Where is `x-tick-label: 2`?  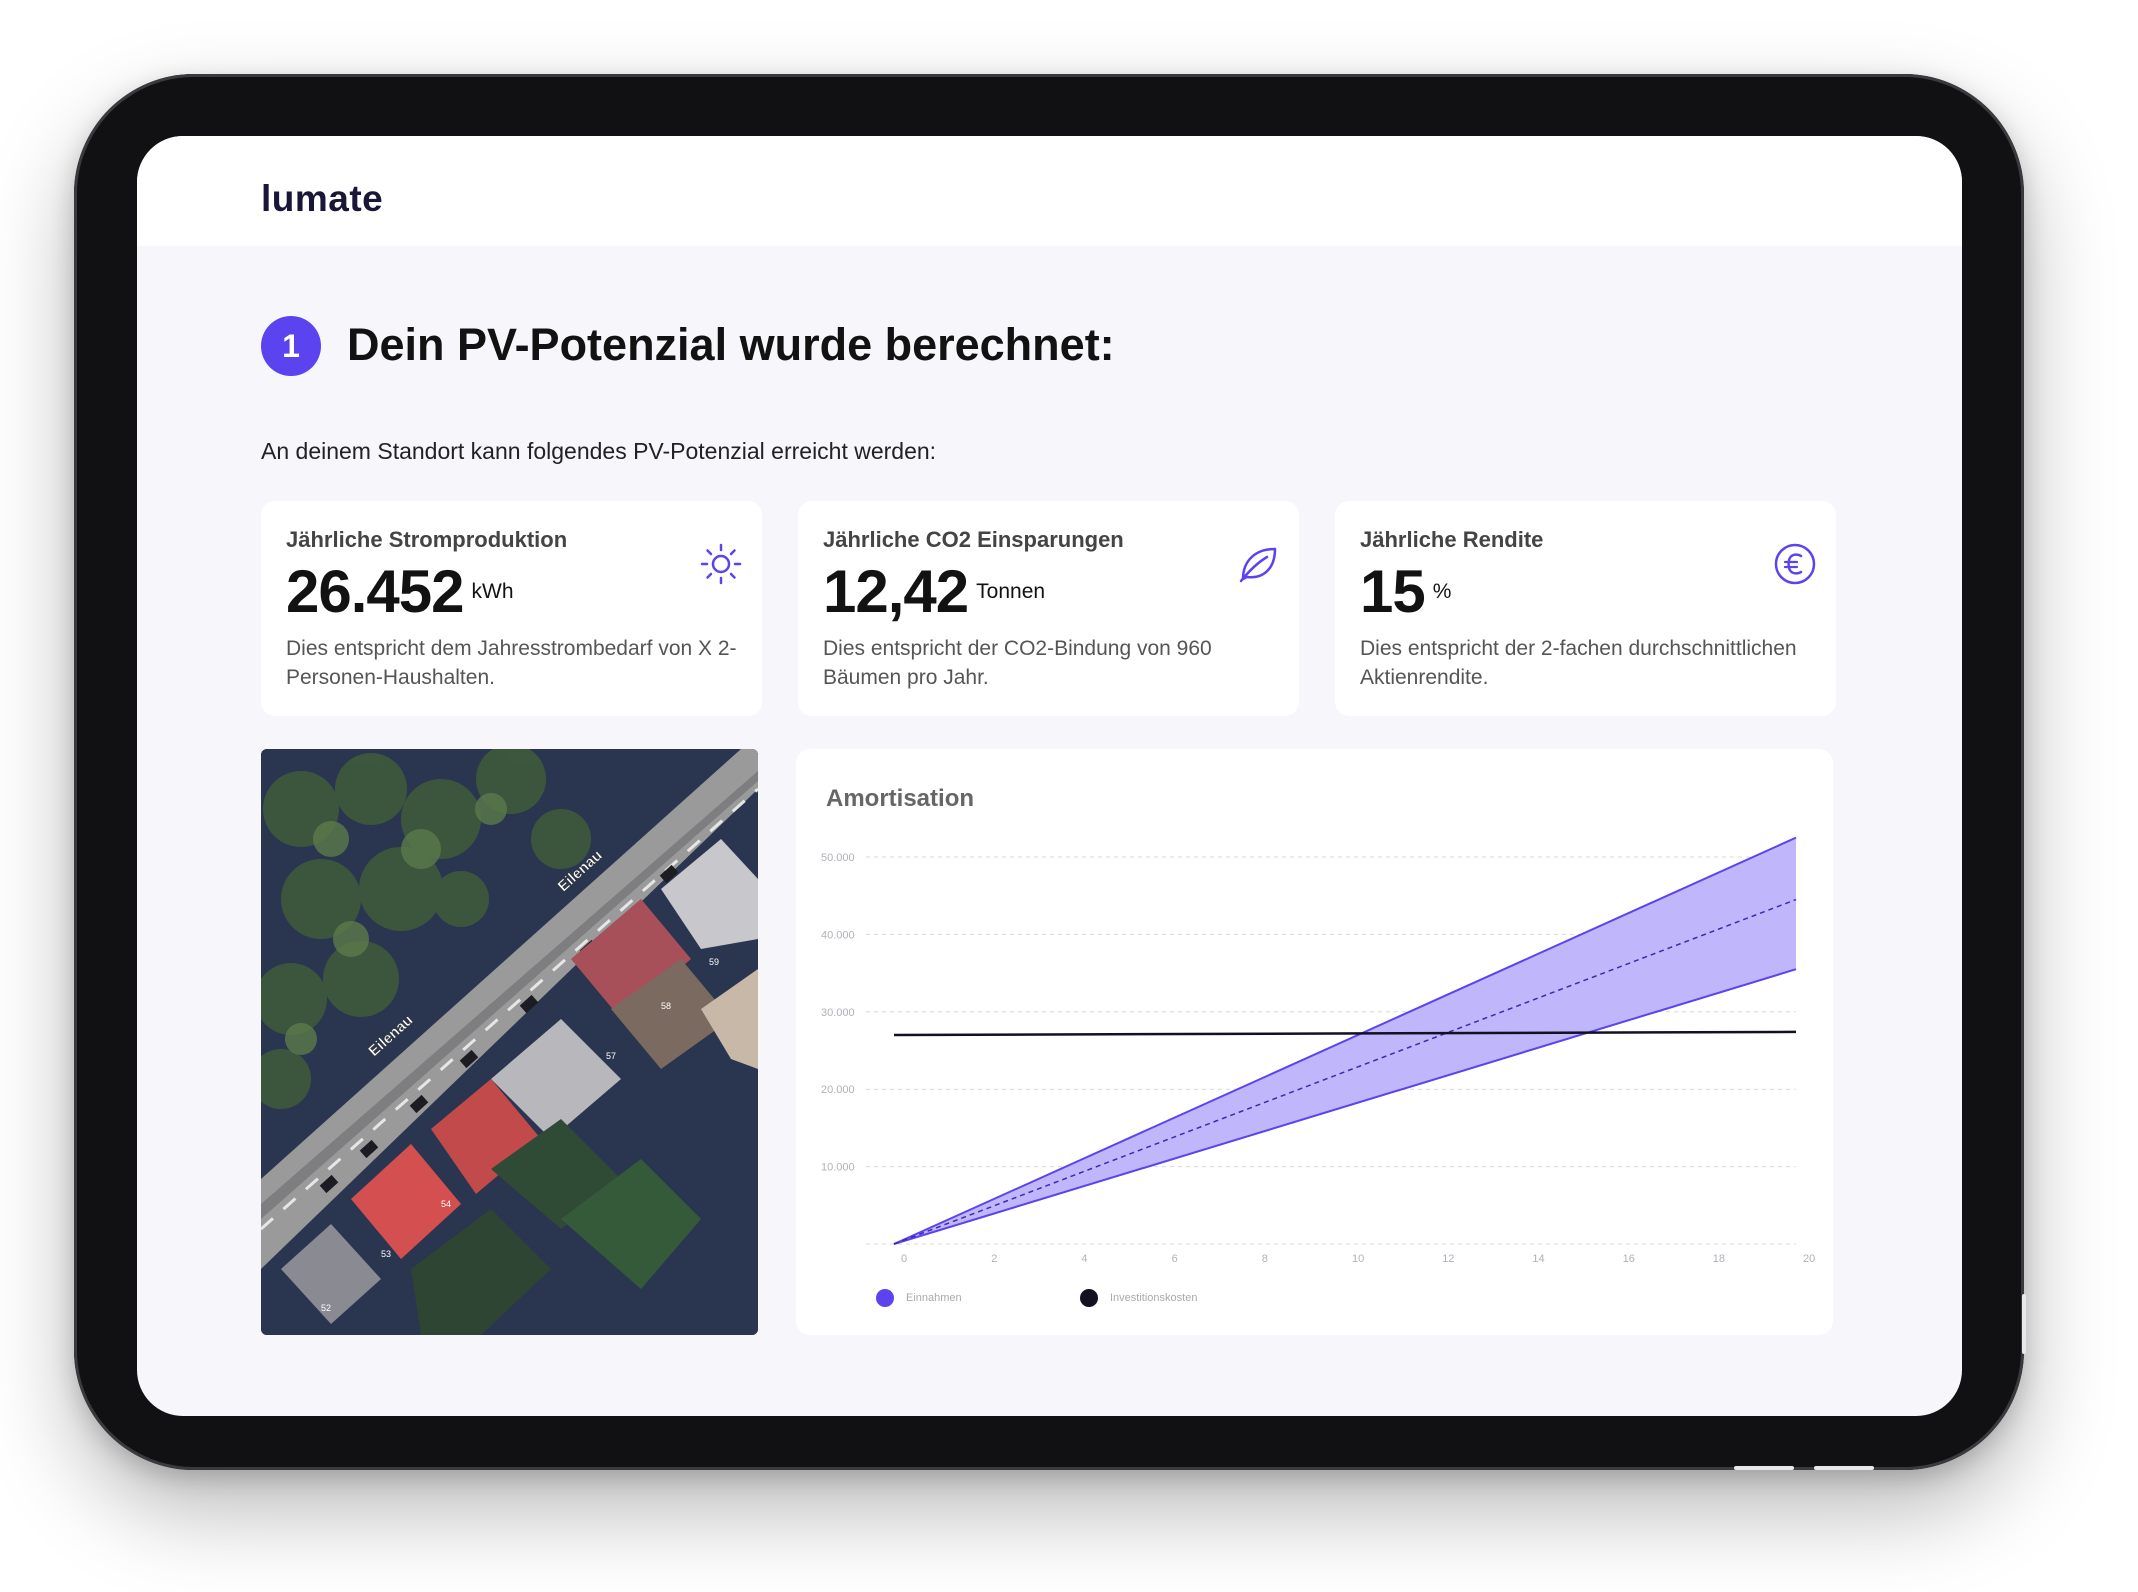
x-tick-label: 2 is located at coordinates (994, 1259).